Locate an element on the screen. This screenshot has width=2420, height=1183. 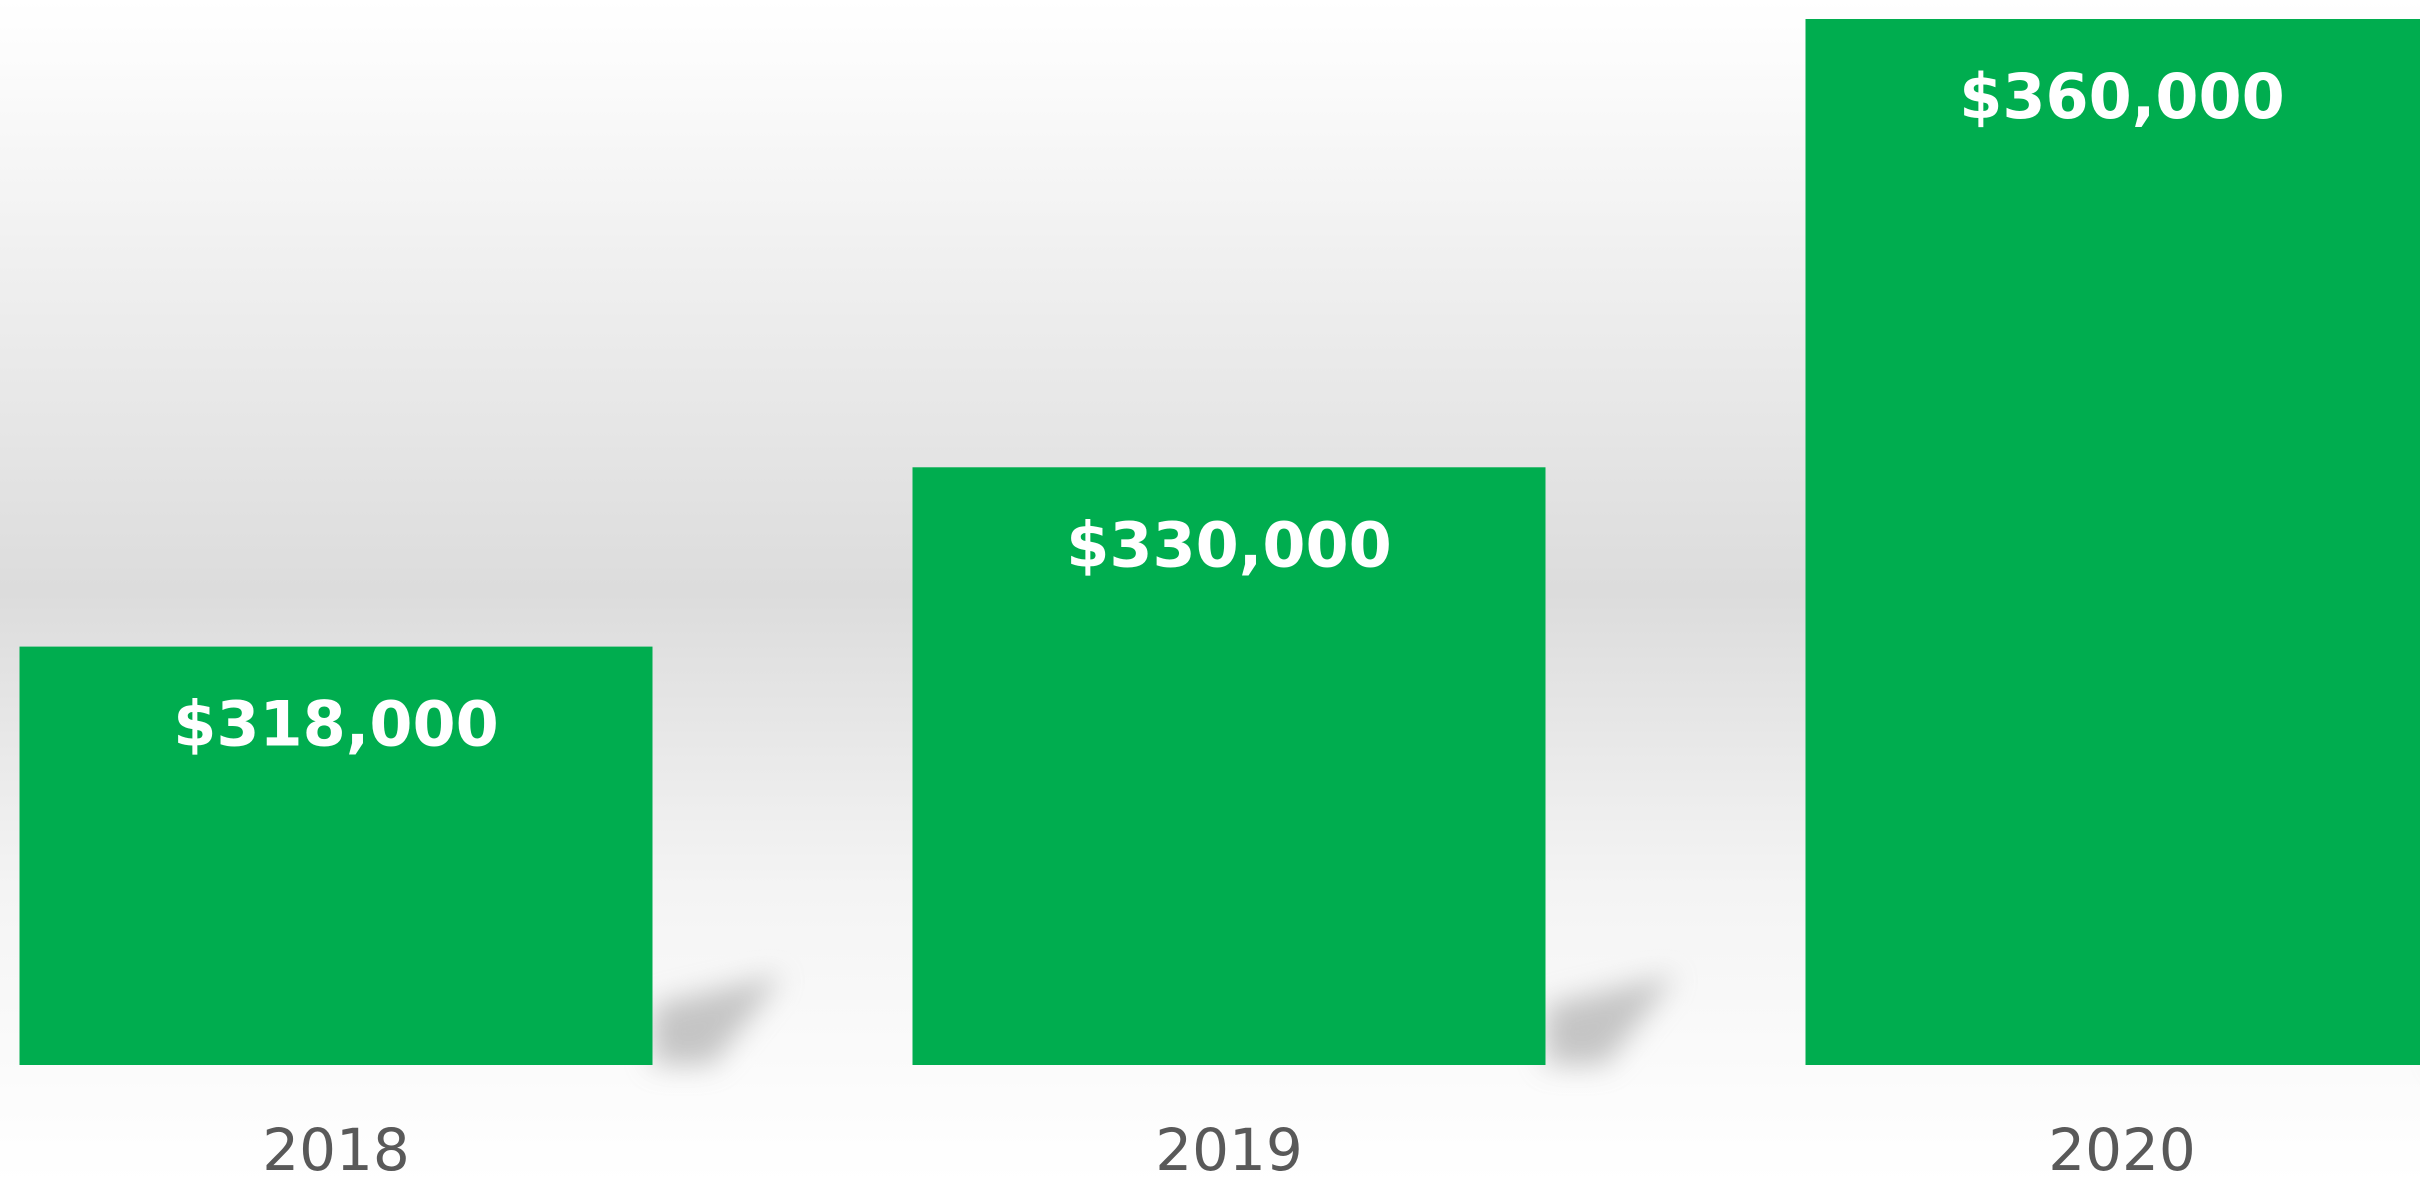
shadows is located at coordinates (1164, 1020).